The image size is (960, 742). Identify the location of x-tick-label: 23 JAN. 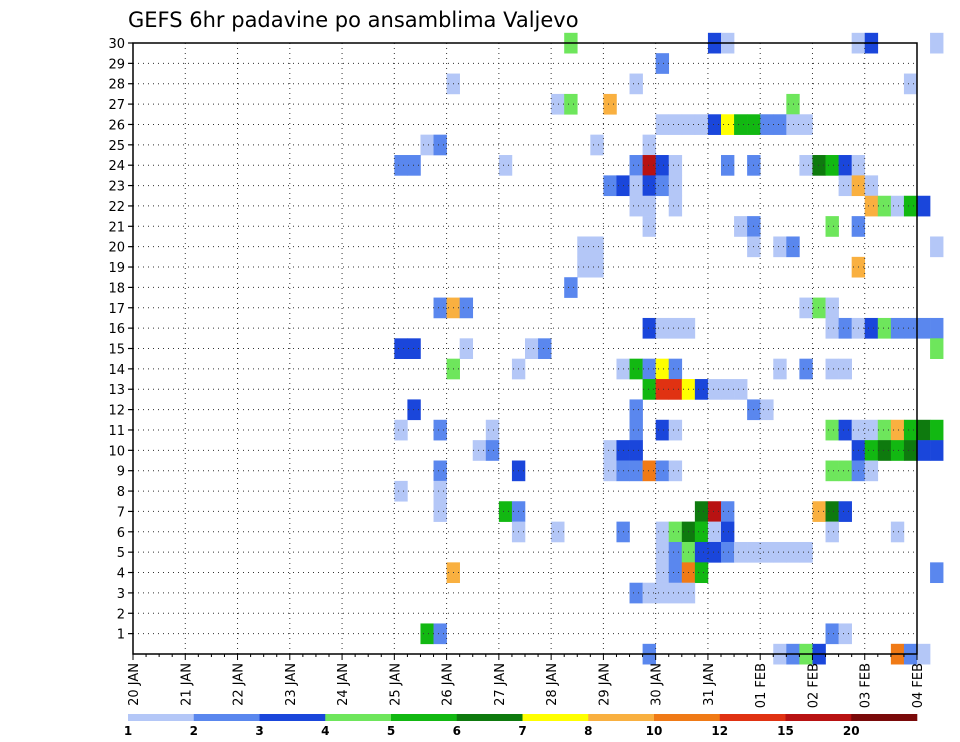
(291, 684).